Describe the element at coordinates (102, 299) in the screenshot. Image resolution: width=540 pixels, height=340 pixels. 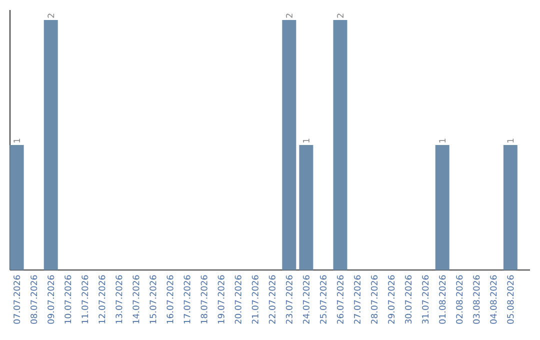
I see `x-tick-label: 12.07.2026` at that location.